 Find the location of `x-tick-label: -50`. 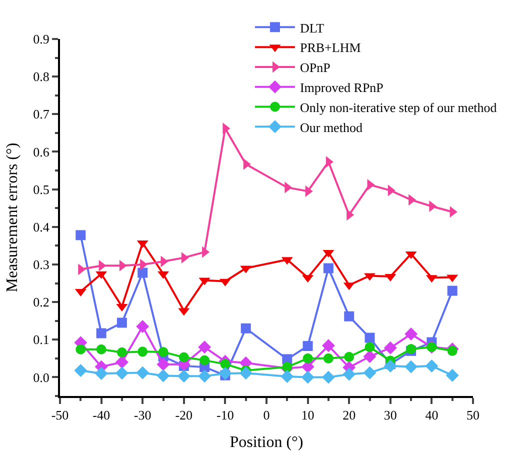

x-tick-label: -50 is located at coordinates (60, 415).